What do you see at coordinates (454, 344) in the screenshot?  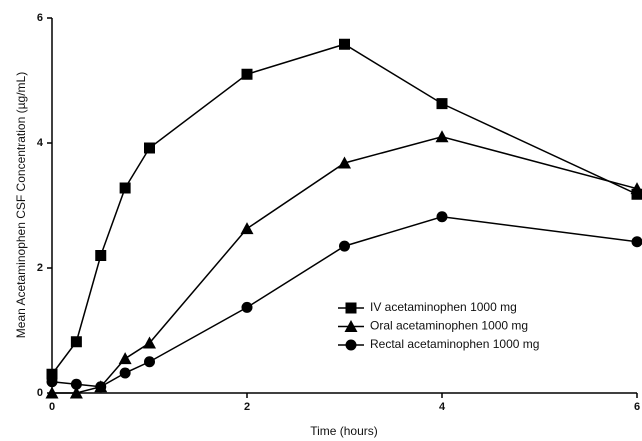 I see `legend-label: Rectal acetaminophen 1000 mg` at bounding box center [454, 344].